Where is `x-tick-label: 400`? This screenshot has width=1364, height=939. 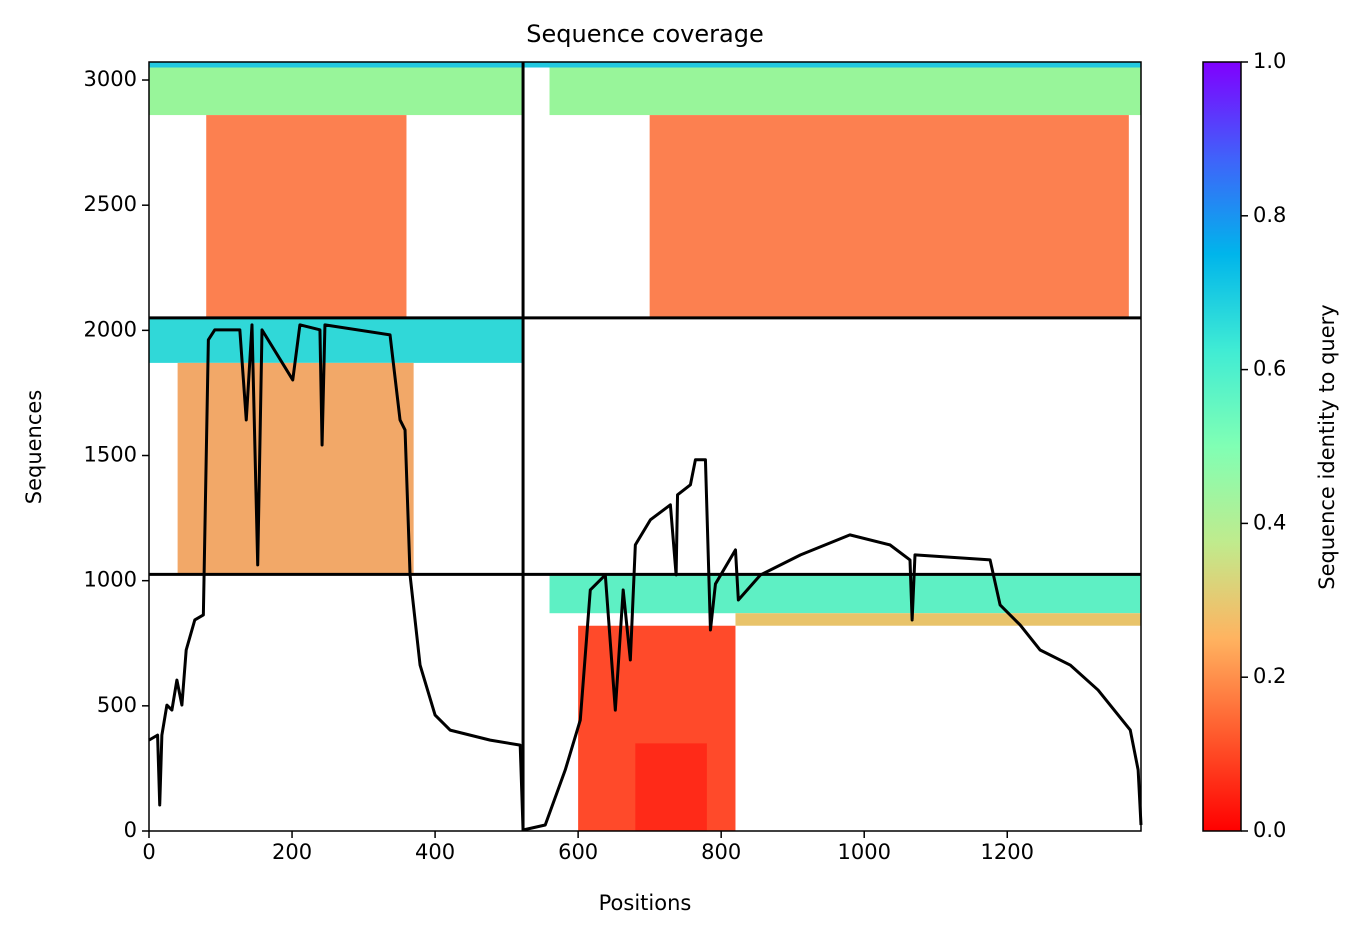
x-tick-label: 400 is located at coordinates (435, 852).